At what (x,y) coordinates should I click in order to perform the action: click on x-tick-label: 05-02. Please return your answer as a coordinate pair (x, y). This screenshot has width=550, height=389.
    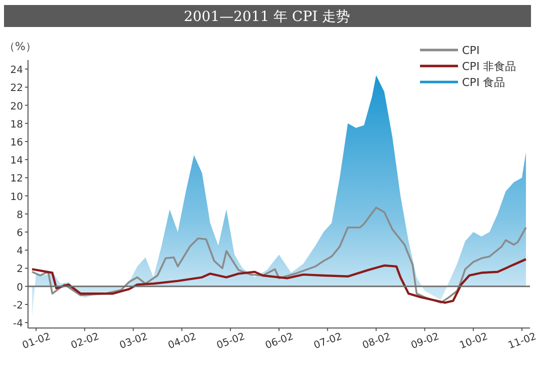
    Looking at the image, I should click on (230, 341).